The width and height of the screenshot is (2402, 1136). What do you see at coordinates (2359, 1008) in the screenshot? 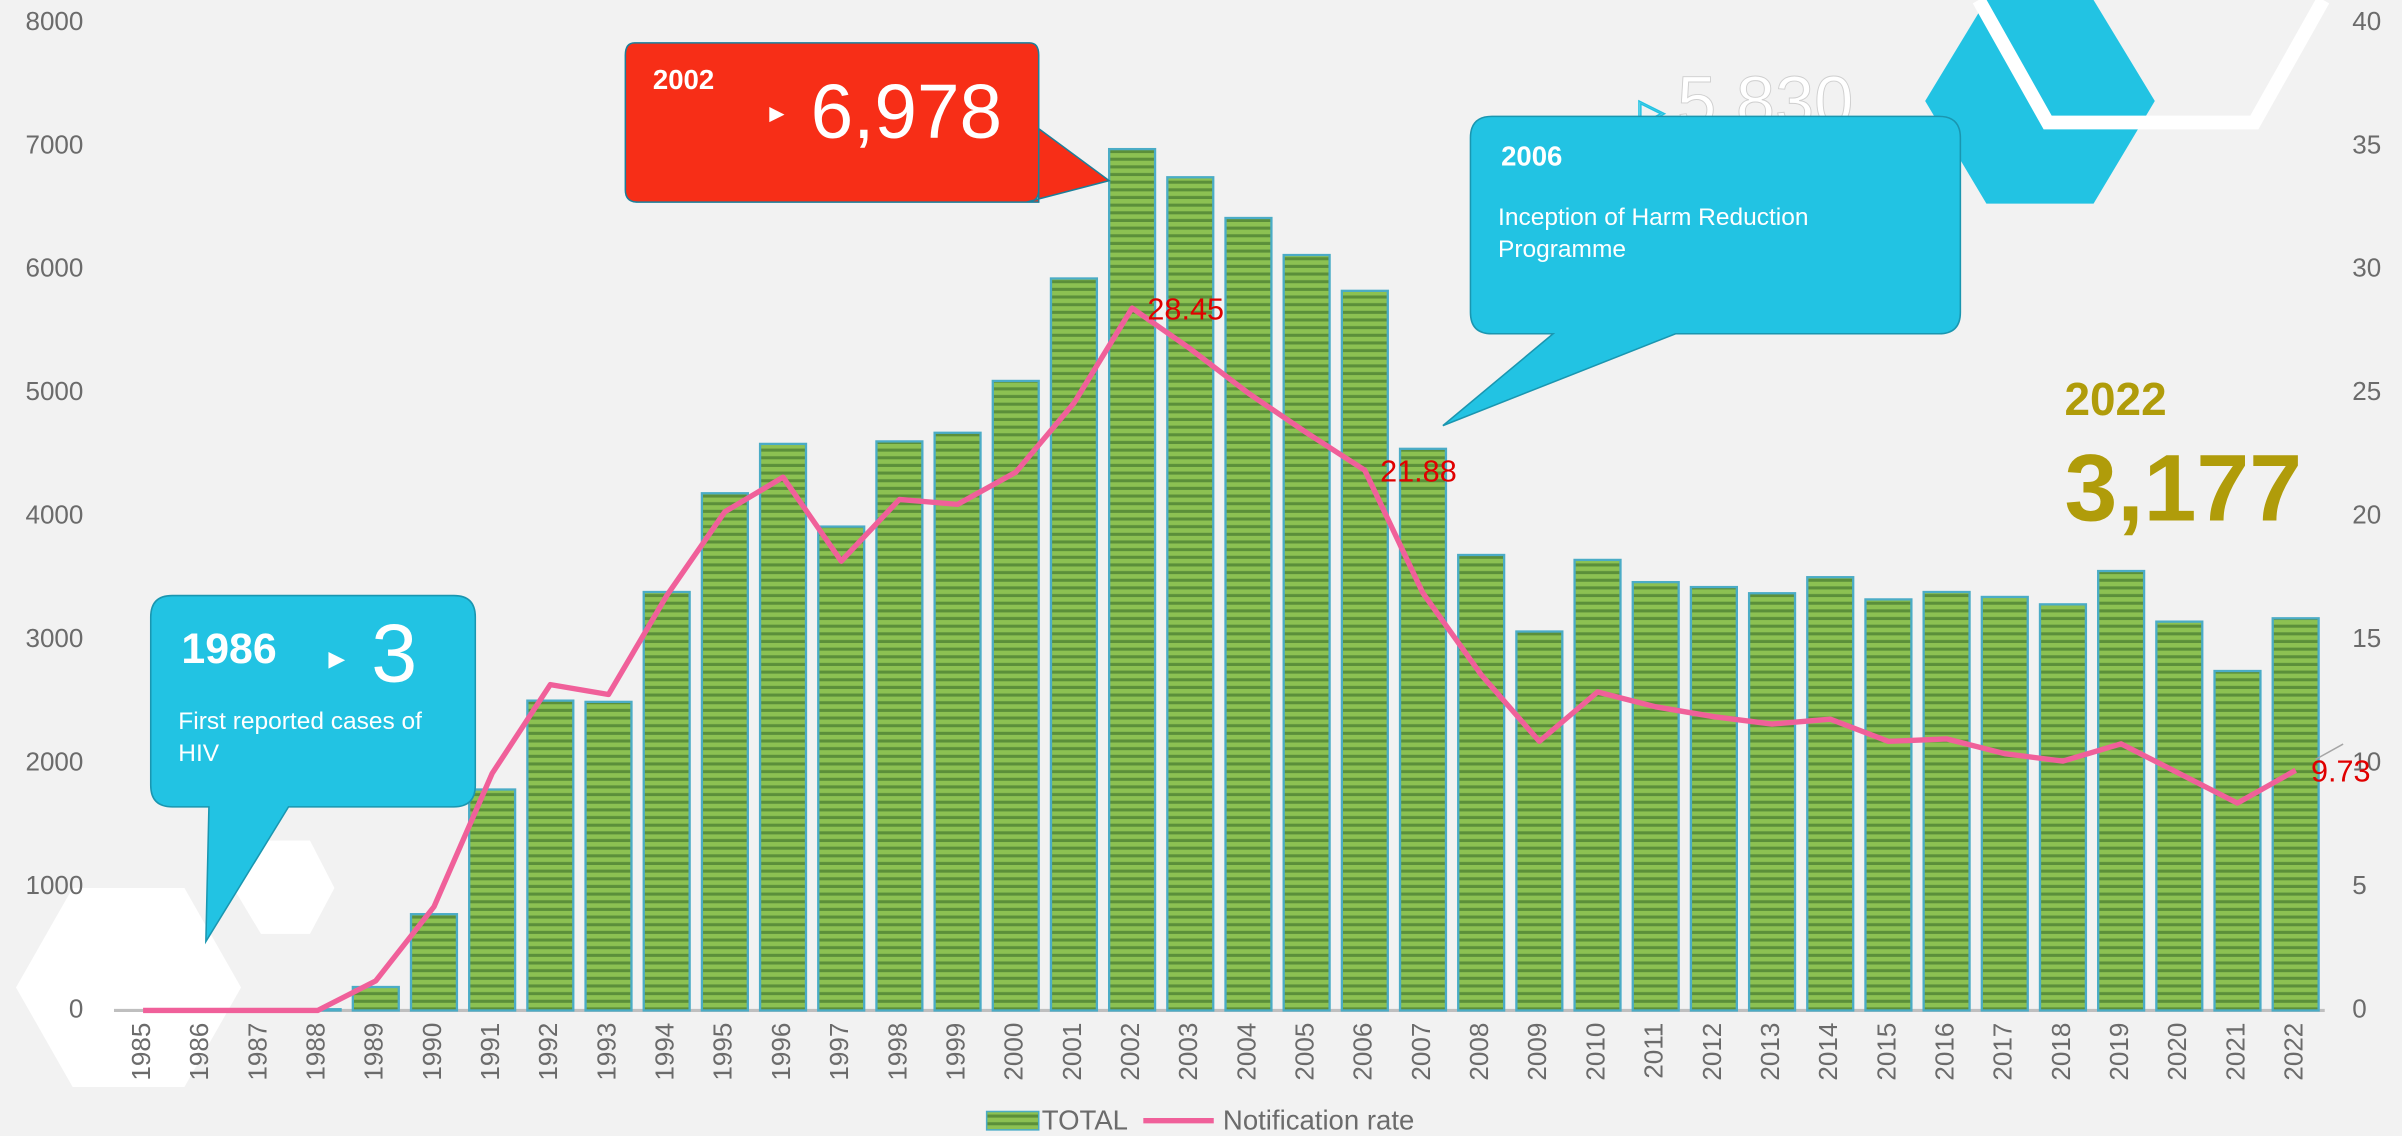
I see `y2-tick-label: 0` at bounding box center [2359, 1008].